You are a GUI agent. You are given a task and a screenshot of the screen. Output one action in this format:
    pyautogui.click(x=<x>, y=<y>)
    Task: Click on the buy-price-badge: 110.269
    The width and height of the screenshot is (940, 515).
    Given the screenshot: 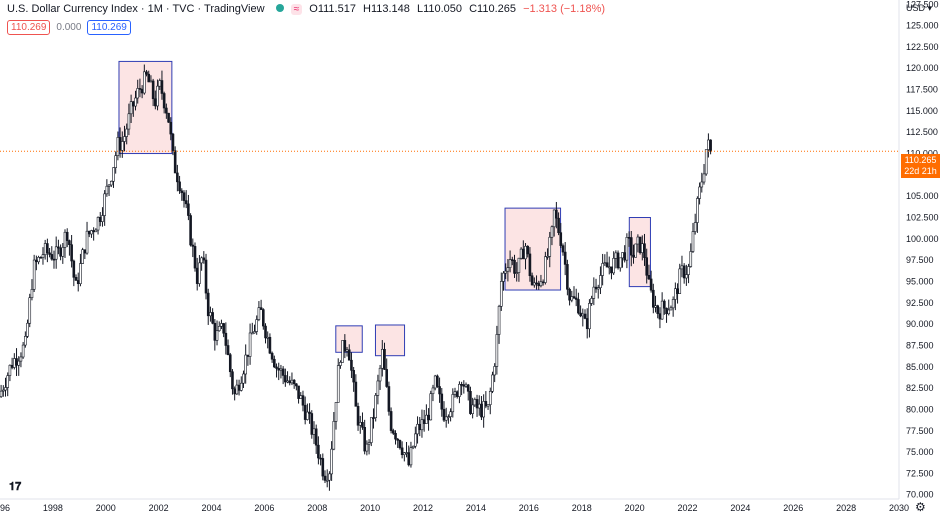 What is the action you would take?
    pyautogui.click(x=109, y=27)
    